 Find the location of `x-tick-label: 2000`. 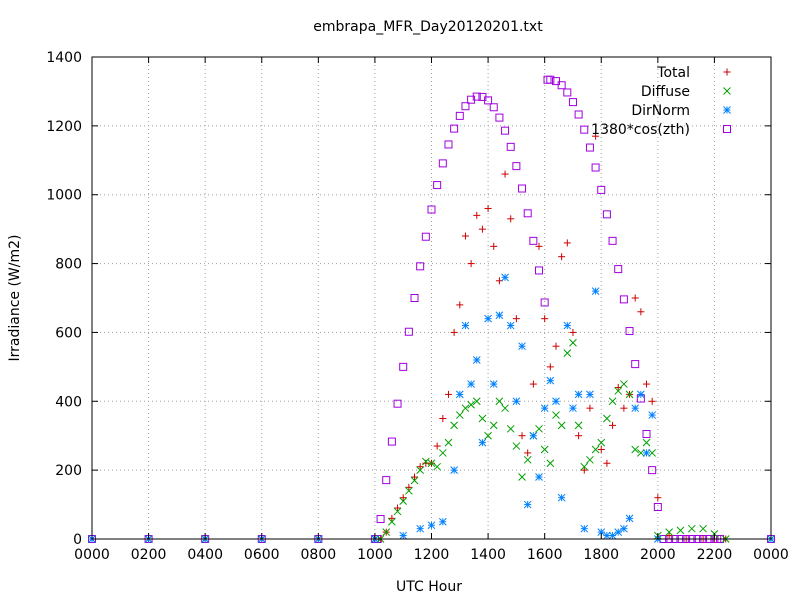

x-tick-label: 2000 is located at coordinates (658, 555).